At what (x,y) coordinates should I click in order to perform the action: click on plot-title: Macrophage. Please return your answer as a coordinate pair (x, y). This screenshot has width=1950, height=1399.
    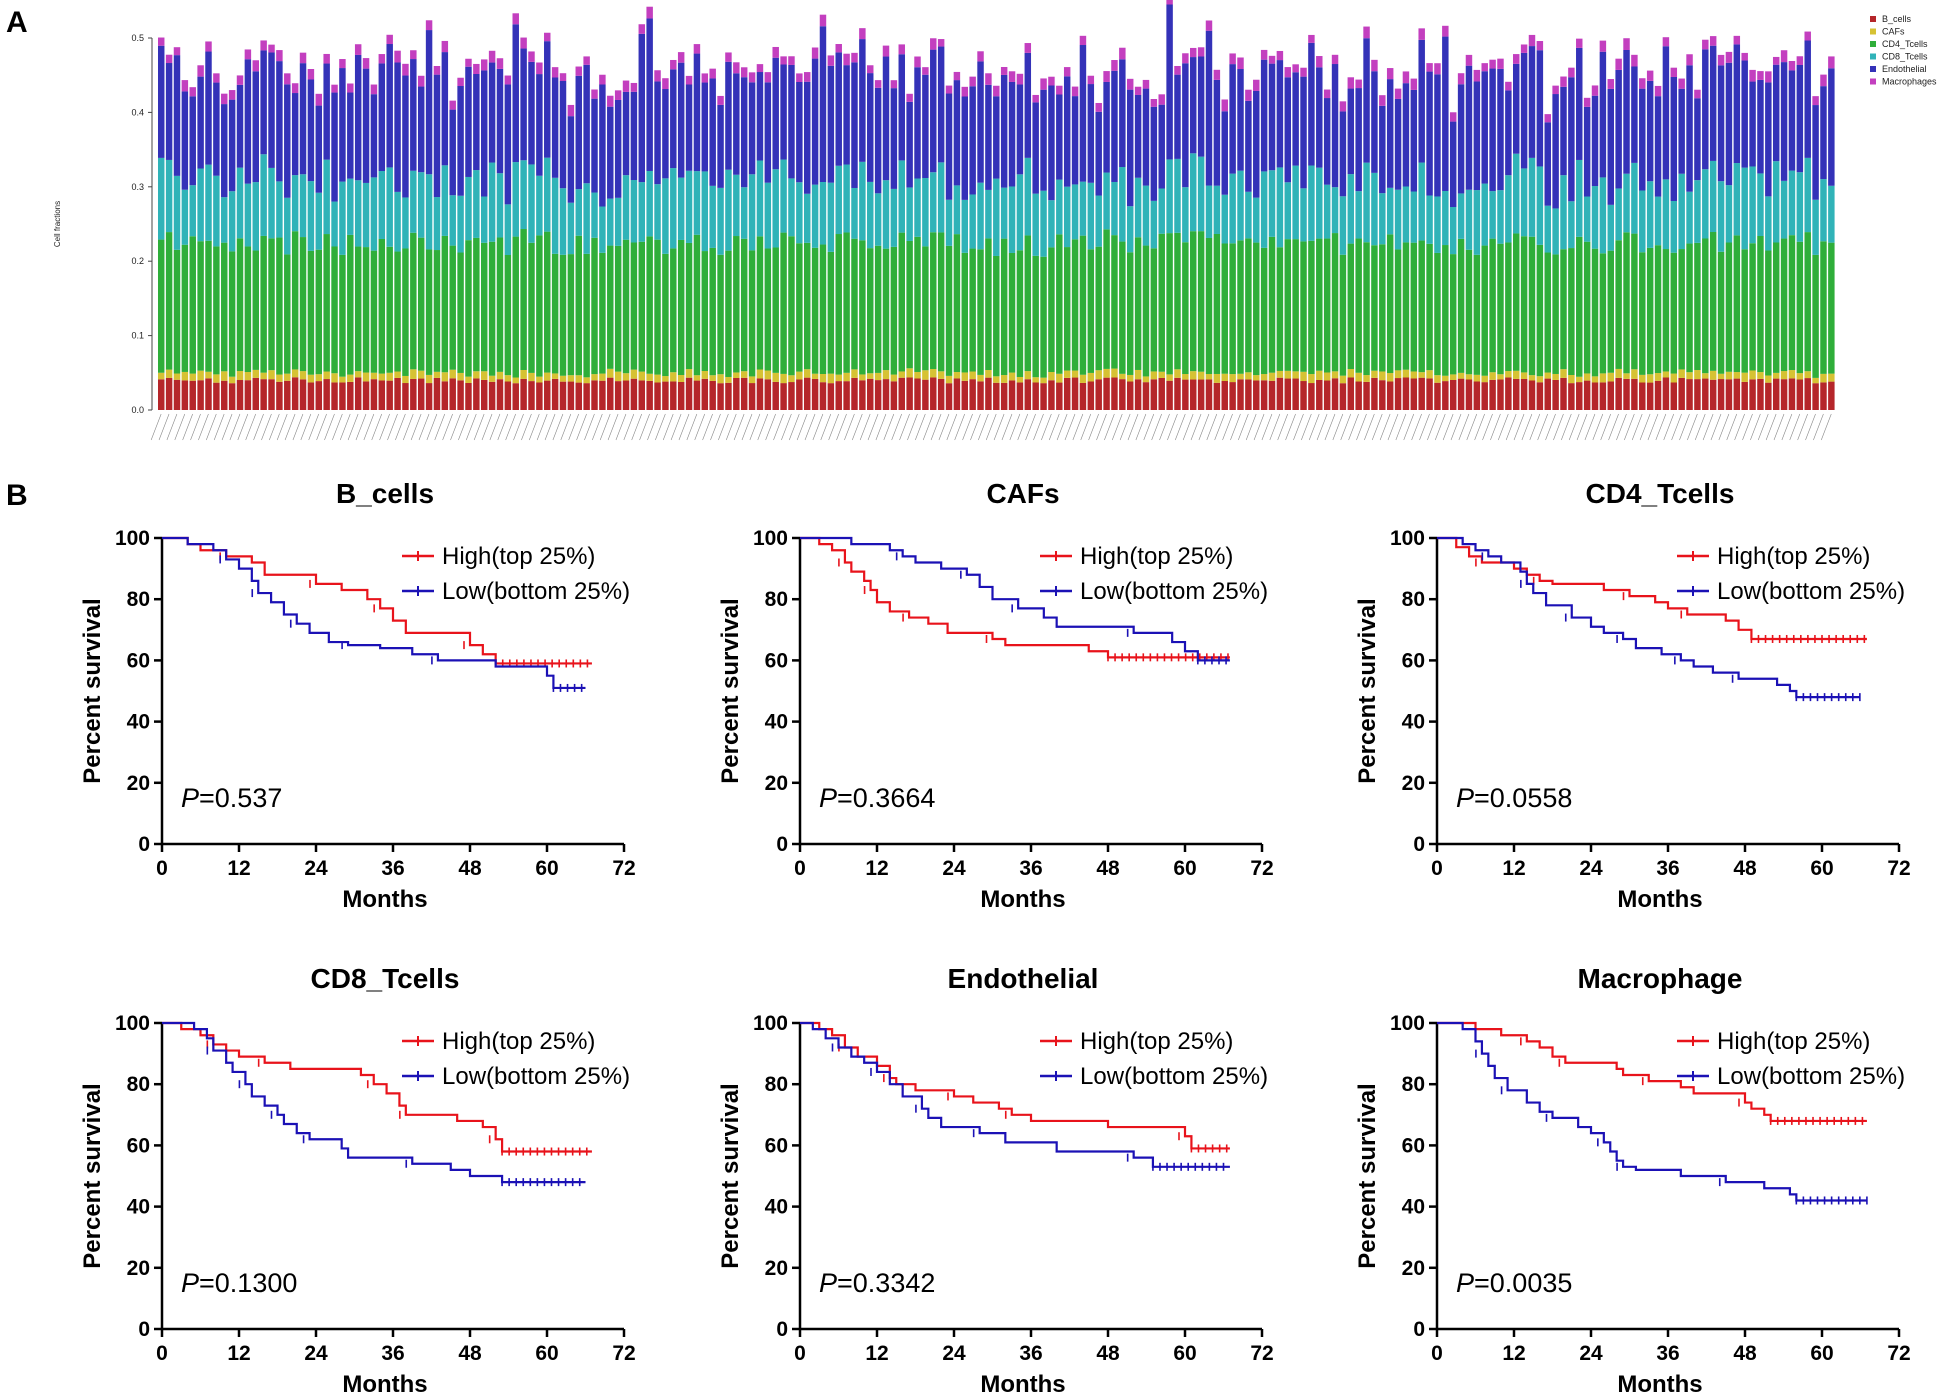
    Looking at the image, I should click on (1660, 978).